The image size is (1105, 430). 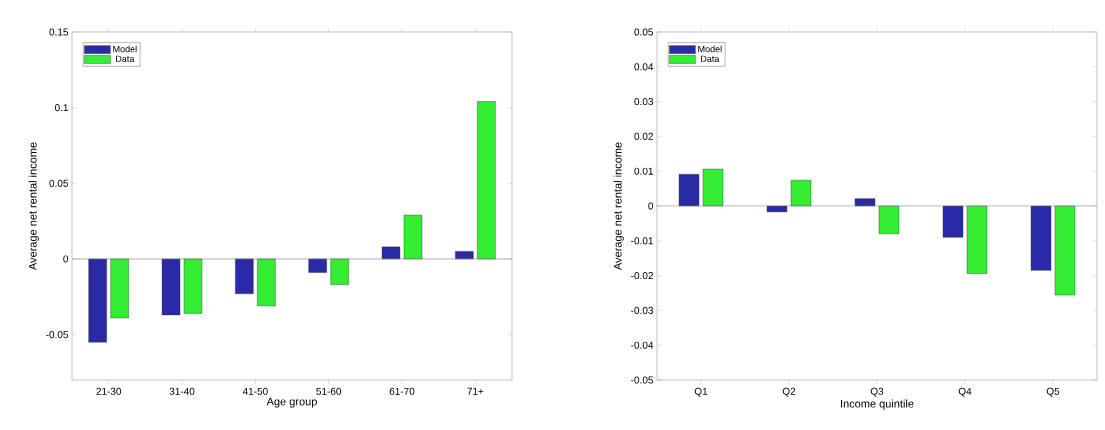 What do you see at coordinates (643, 171) in the screenshot?
I see `y-tick-label: 0.01` at bounding box center [643, 171].